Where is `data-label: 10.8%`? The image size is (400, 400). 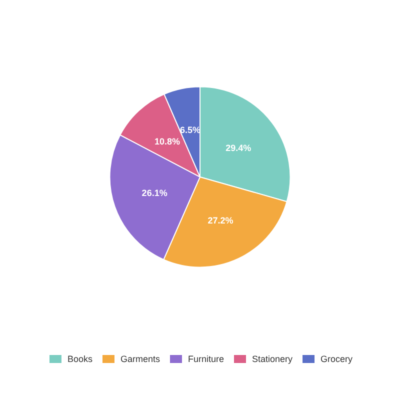 data-label: 10.8% is located at coordinates (167, 141).